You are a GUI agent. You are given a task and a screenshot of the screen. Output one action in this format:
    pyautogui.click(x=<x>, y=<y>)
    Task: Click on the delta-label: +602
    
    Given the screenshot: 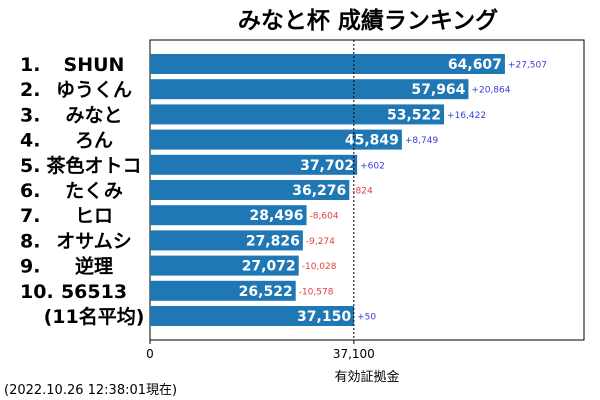 What is the action you would take?
    pyautogui.click(x=372, y=166)
    